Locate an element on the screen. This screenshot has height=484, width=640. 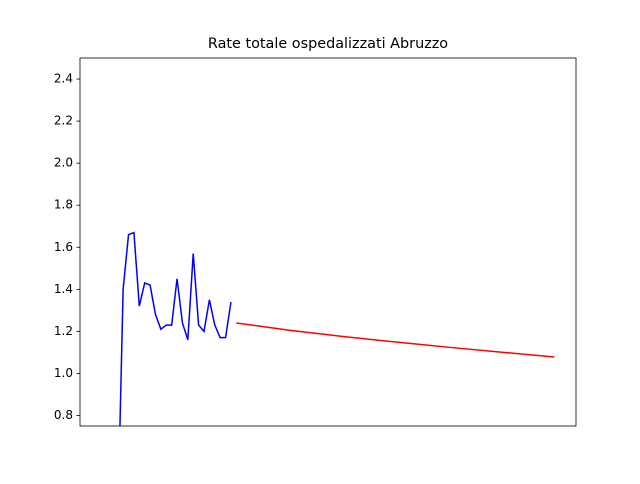
y-tick-label: 2.2 is located at coordinates (63, 121).